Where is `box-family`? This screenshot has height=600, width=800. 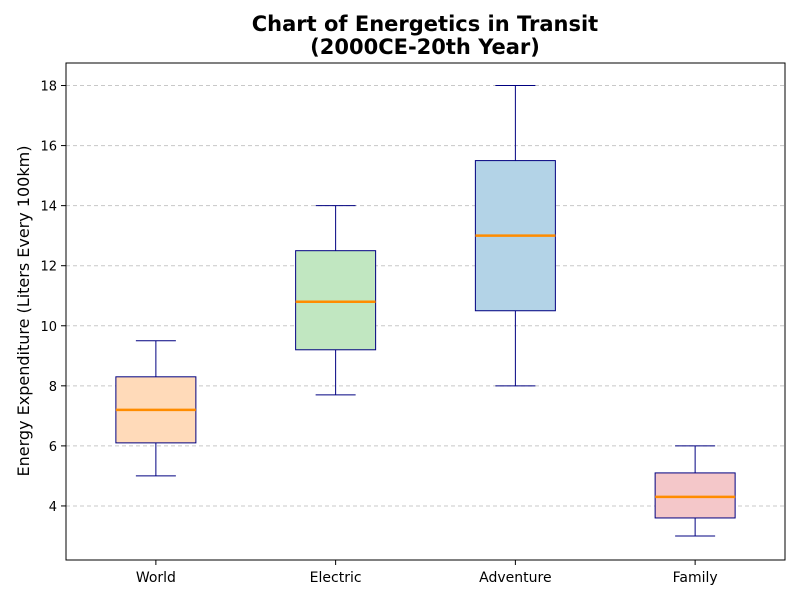 box-family is located at coordinates (695, 491).